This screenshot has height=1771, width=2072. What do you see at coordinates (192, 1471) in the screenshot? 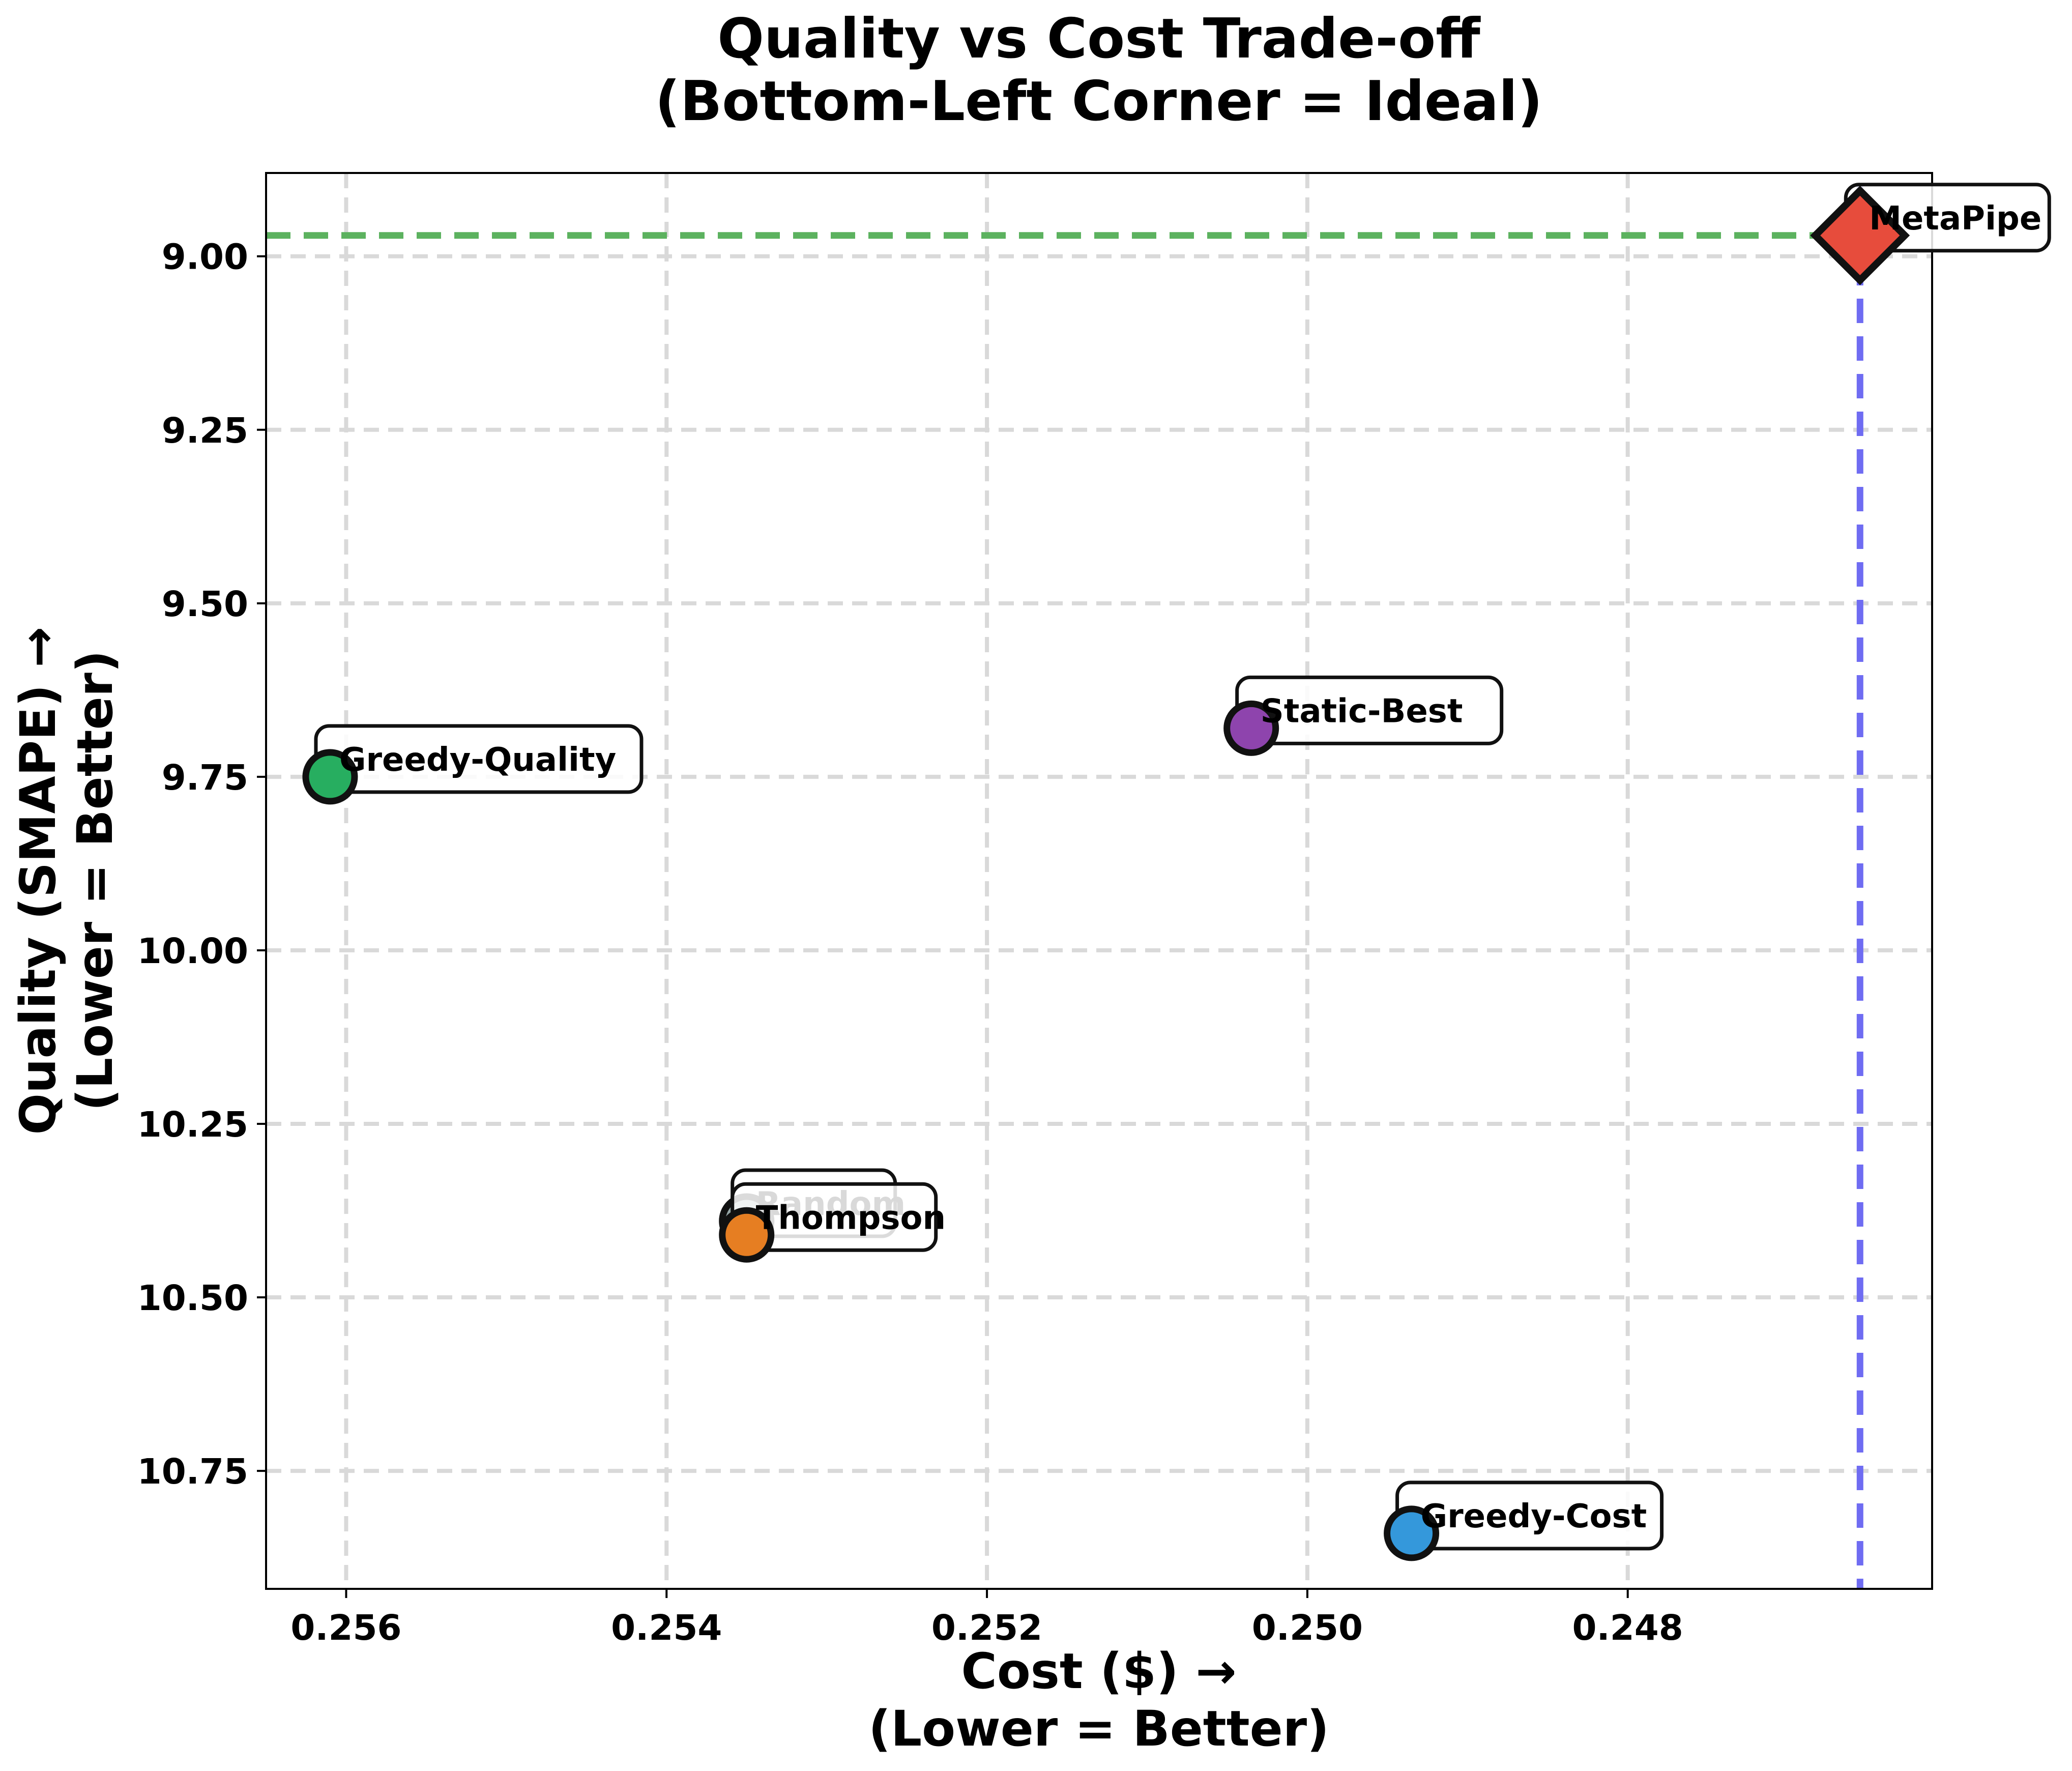
I see `y-tick-label: 10.75` at bounding box center [192, 1471].